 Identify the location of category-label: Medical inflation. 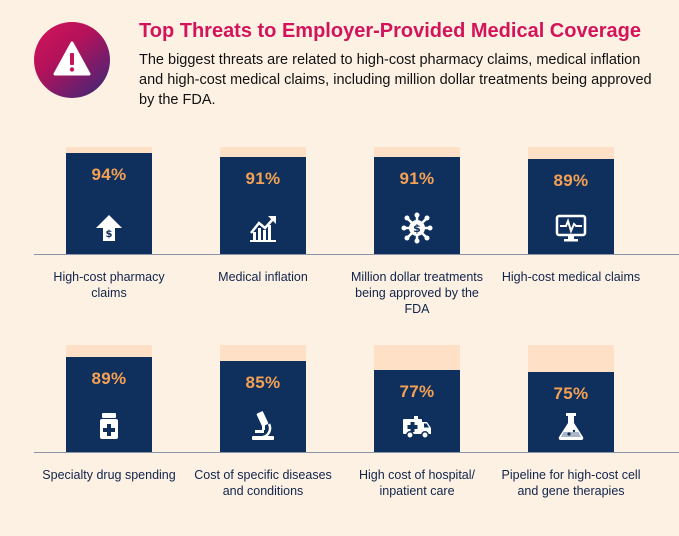
(263, 277).